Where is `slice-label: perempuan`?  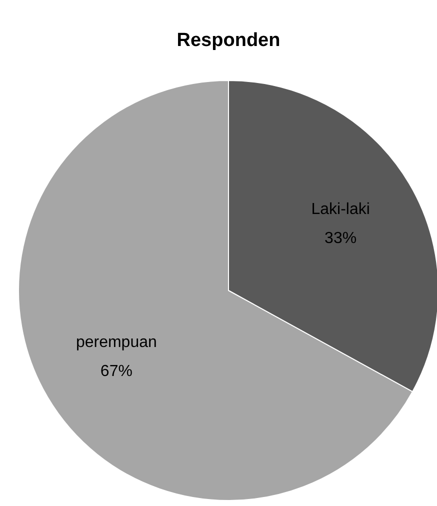 slice-label: perempuan is located at coordinates (116, 342).